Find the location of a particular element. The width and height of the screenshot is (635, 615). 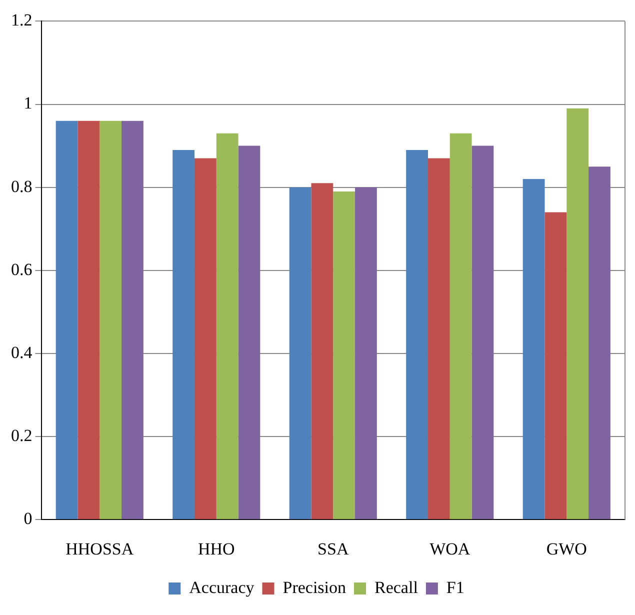

y-tick-label: 0.2 is located at coordinates (21, 435).